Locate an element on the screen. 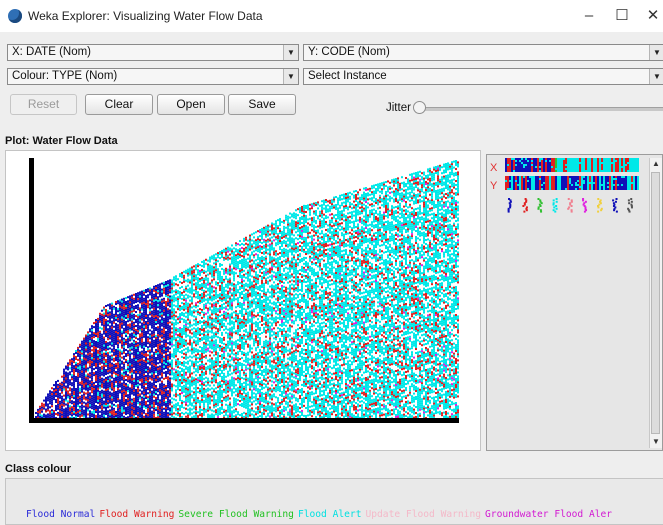 The height and width of the screenshot is (525, 663). attribute-scrollbar: ▲ ▼ is located at coordinates (655, 303).